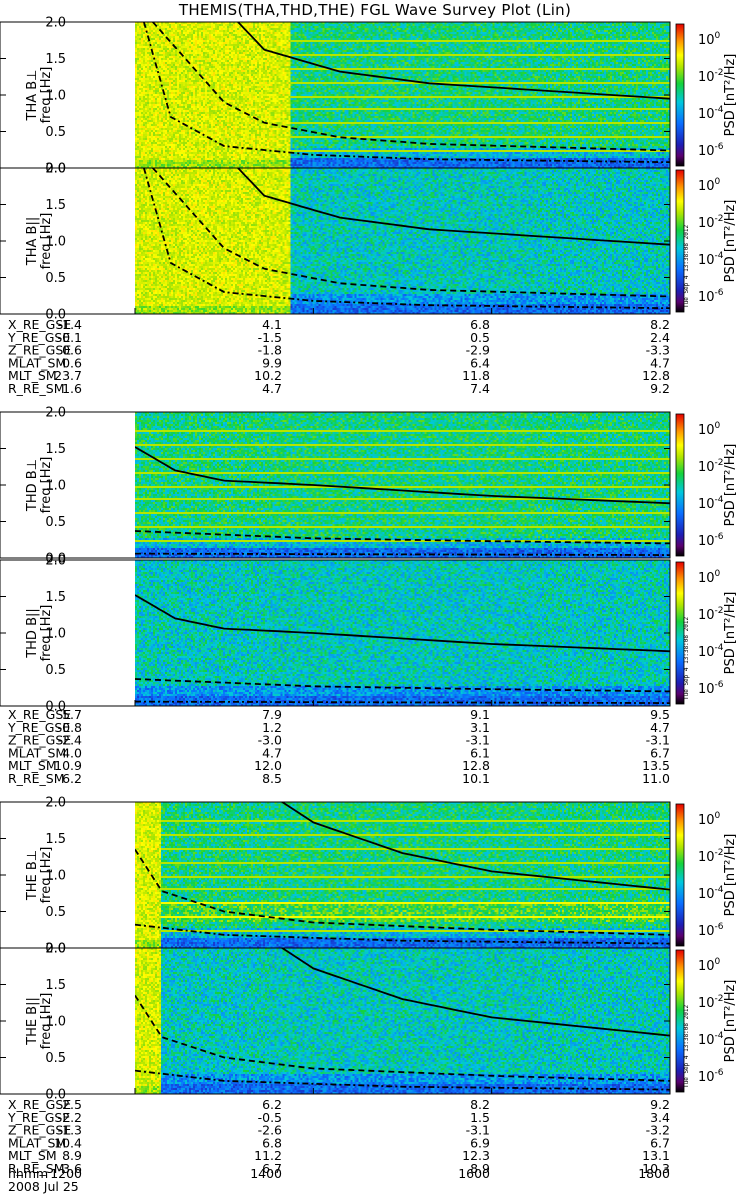  I want to click on ephemeris-value: 13.1, so click(656, 1155).